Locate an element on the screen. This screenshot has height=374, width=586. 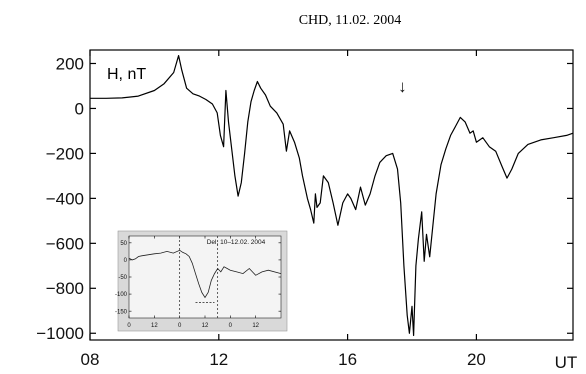
chart-title: CHD, 11.02. 2004 is located at coordinates (350, 20).